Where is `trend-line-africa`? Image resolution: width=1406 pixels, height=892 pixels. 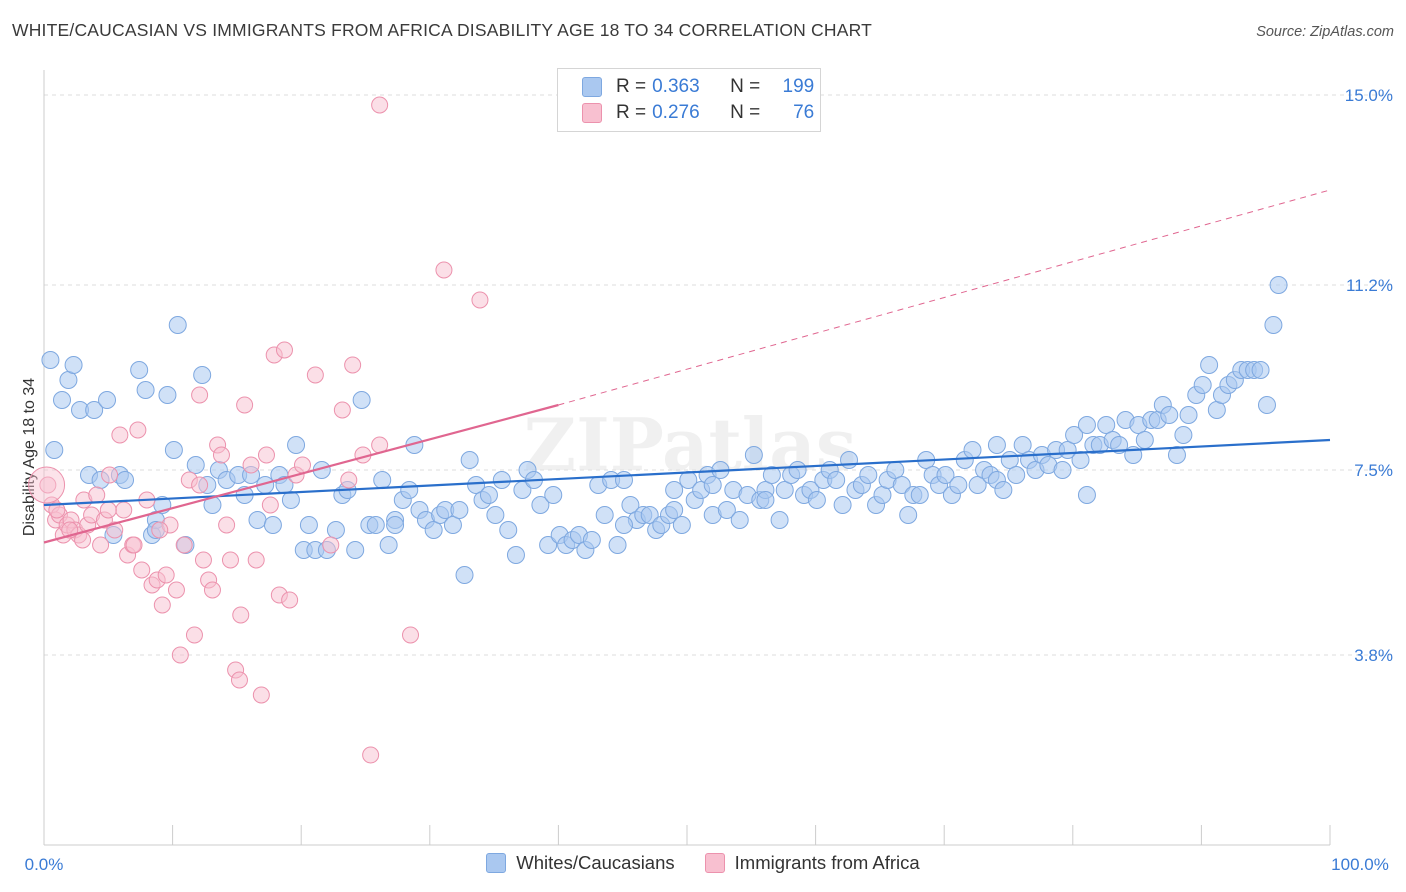 trend-line-africa is located at coordinates (301, 473).